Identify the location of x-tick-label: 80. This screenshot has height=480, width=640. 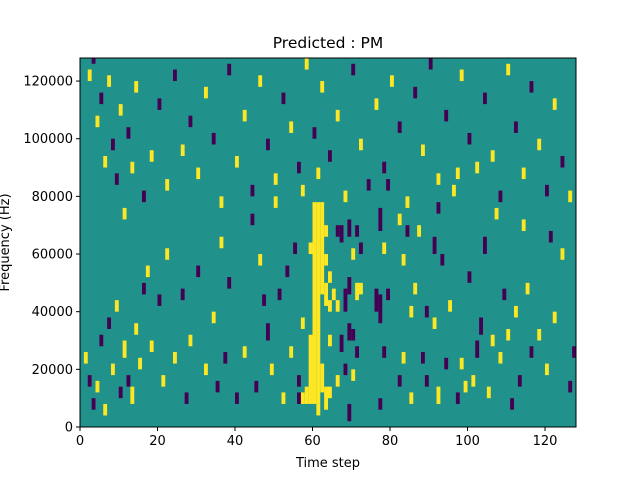
(390, 441).